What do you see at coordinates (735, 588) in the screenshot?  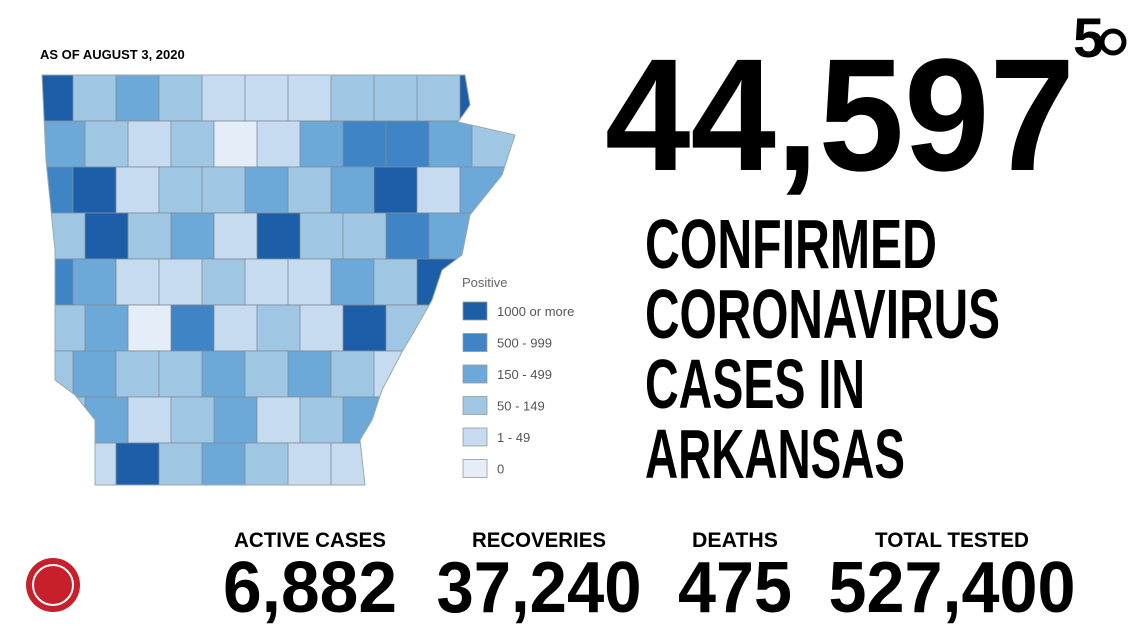 I see `stat-value: 475` at bounding box center [735, 588].